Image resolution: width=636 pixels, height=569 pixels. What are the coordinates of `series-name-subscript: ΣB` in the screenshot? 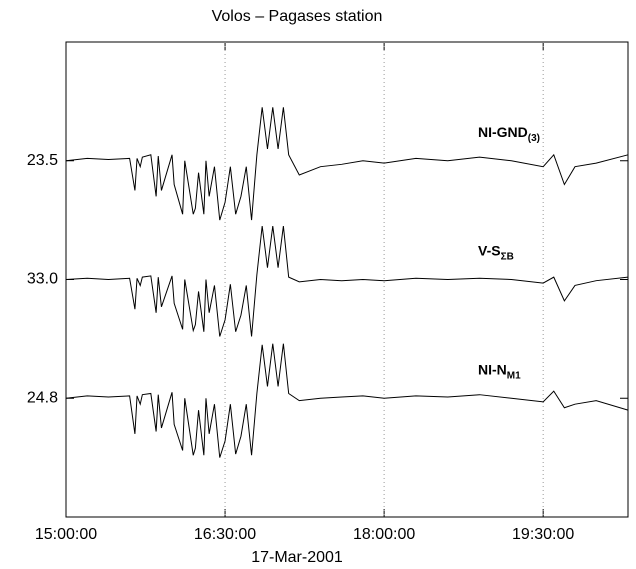 It's located at (507, 256).